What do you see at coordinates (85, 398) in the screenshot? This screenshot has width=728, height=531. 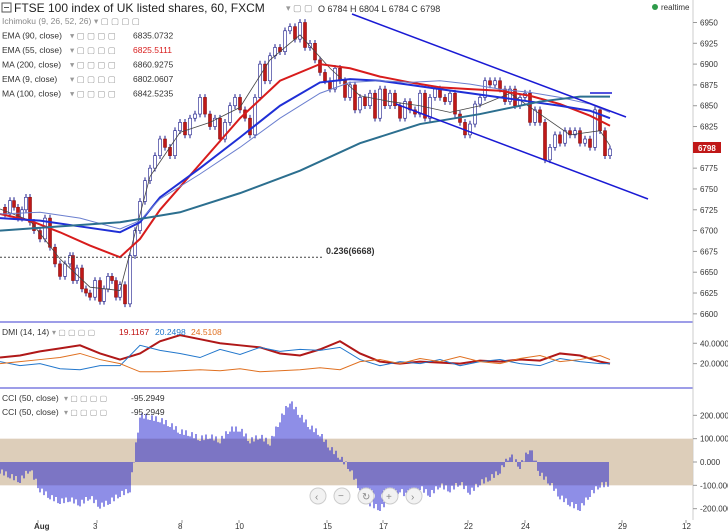 I see `cci-settings-icon-1: ▾ ▢ ▢ ▢ ▢` at bounding box center [85, 398].